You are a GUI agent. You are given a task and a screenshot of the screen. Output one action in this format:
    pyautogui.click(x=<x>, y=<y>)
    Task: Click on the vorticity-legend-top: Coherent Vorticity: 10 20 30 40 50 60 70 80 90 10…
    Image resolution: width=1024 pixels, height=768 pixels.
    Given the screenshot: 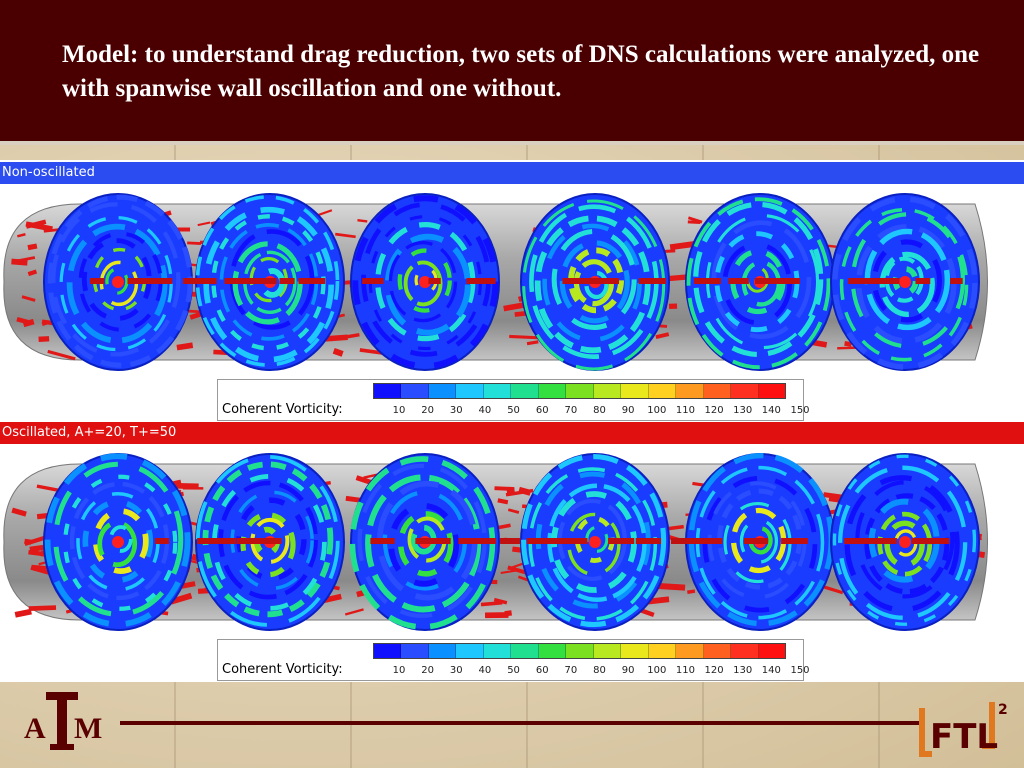 What is the action you would take?
    pyautogui.click(x=513, y=400)
    